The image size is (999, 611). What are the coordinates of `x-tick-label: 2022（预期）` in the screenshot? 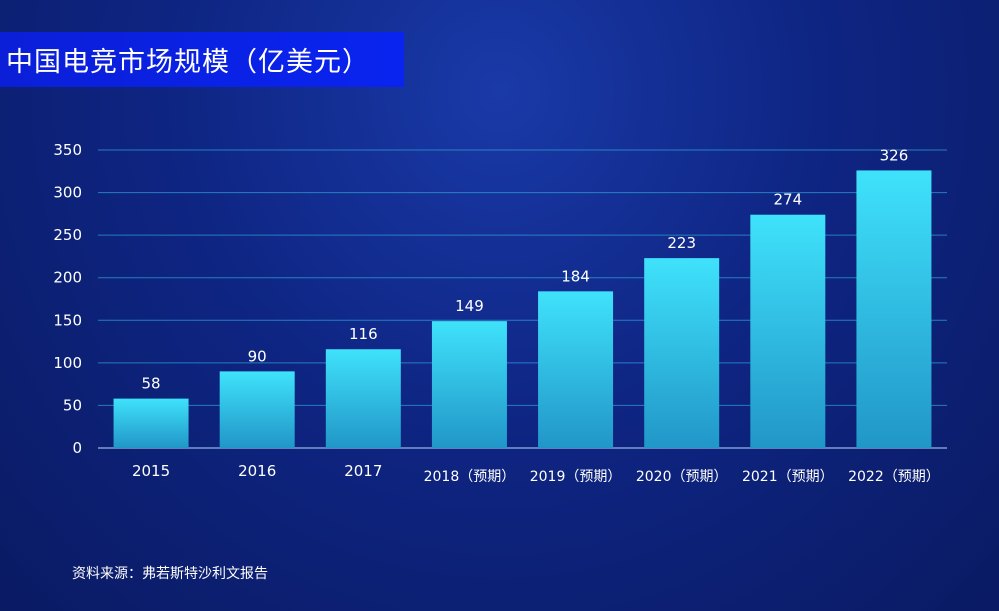 It's located at (894, 477).